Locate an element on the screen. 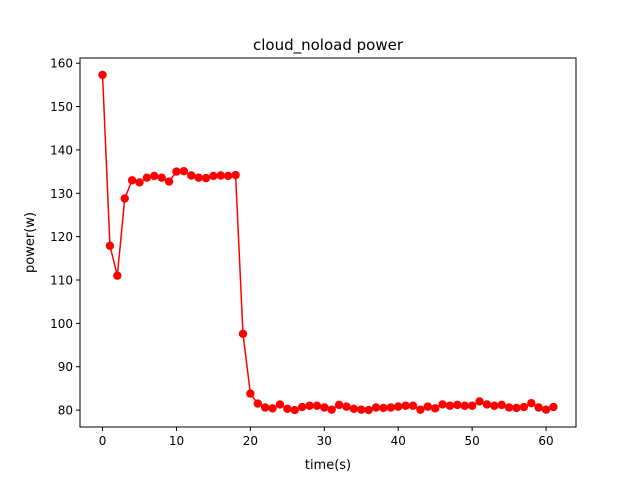 Image resolution: width=640 pixels, height=480 pixels. y-tick-label: 120 is located at coordinates (61, 237).